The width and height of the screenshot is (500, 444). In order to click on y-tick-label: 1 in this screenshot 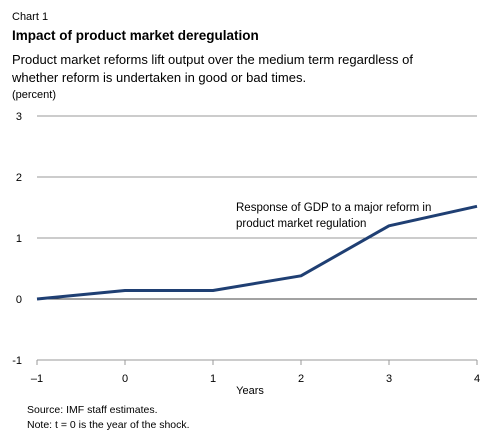, I will do `click(19, 239)`.